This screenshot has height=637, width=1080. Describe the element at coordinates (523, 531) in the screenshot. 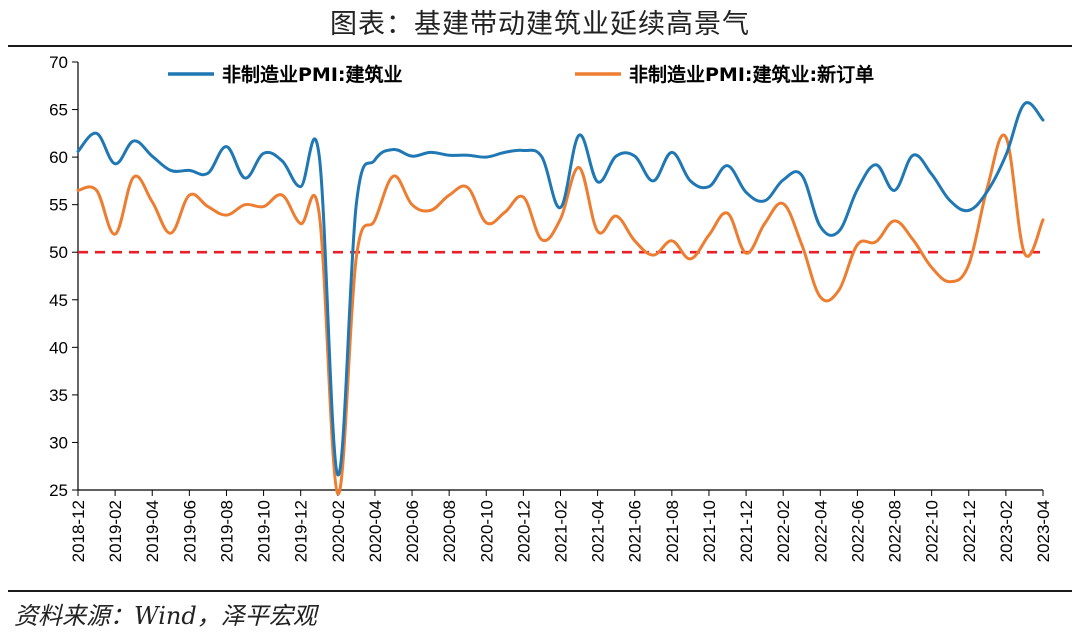

I see `x-tick-label: 2020-12` at that location.